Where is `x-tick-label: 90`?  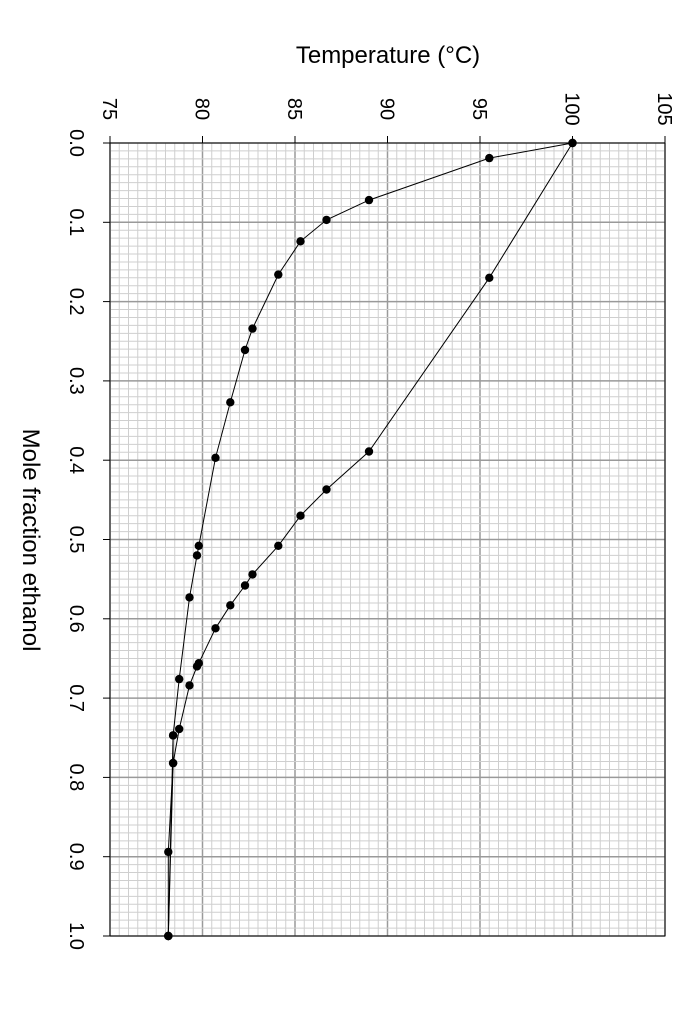
x-tick-label: 90 is located at coordinates (387, 109).